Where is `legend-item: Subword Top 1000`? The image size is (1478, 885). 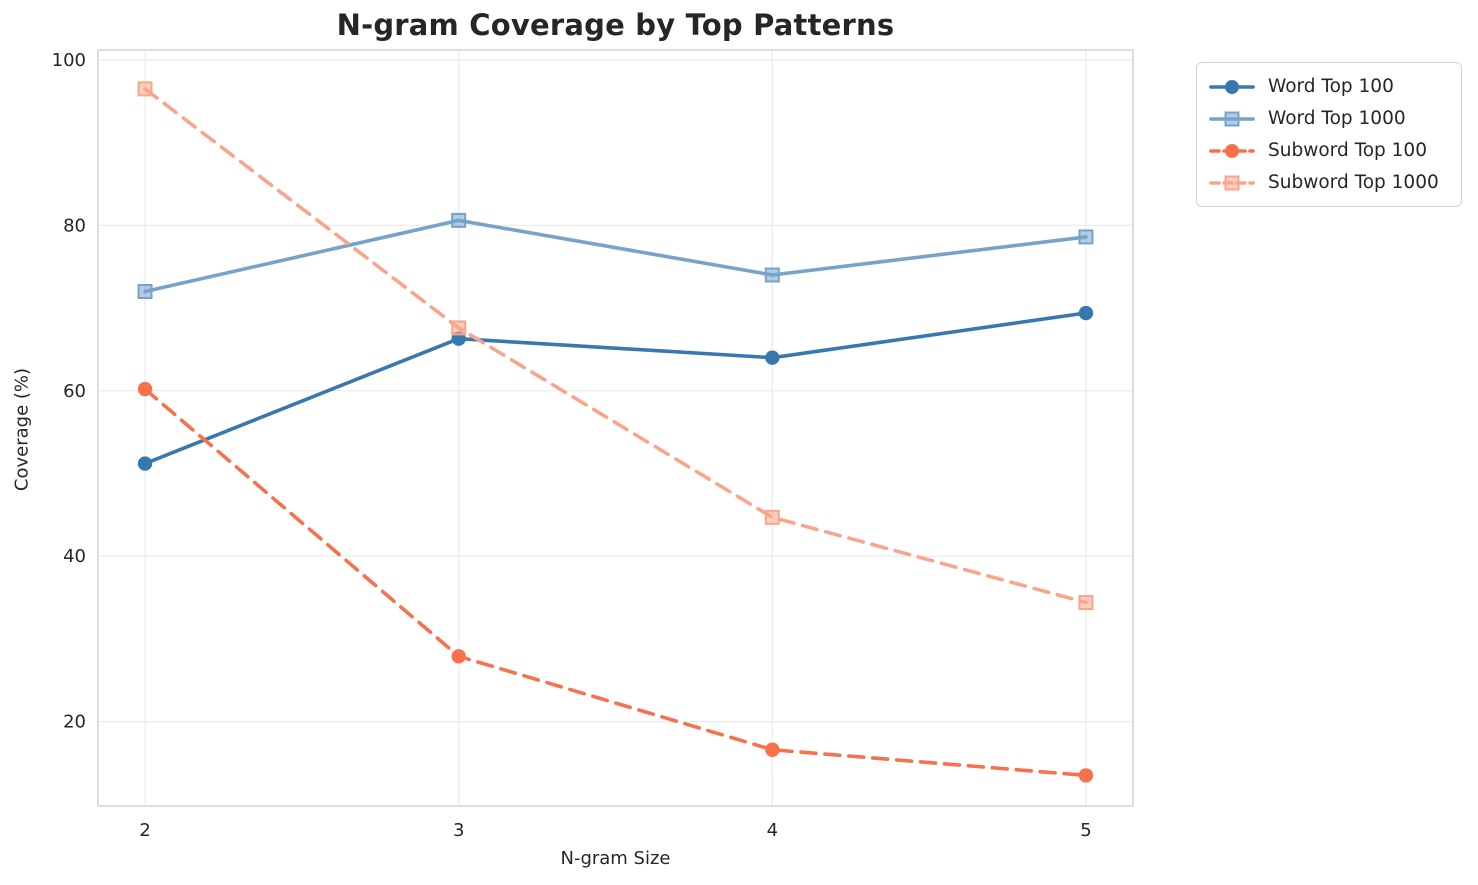
legend-item: Subword Top 1000 is located at coordinates (1329, 182).